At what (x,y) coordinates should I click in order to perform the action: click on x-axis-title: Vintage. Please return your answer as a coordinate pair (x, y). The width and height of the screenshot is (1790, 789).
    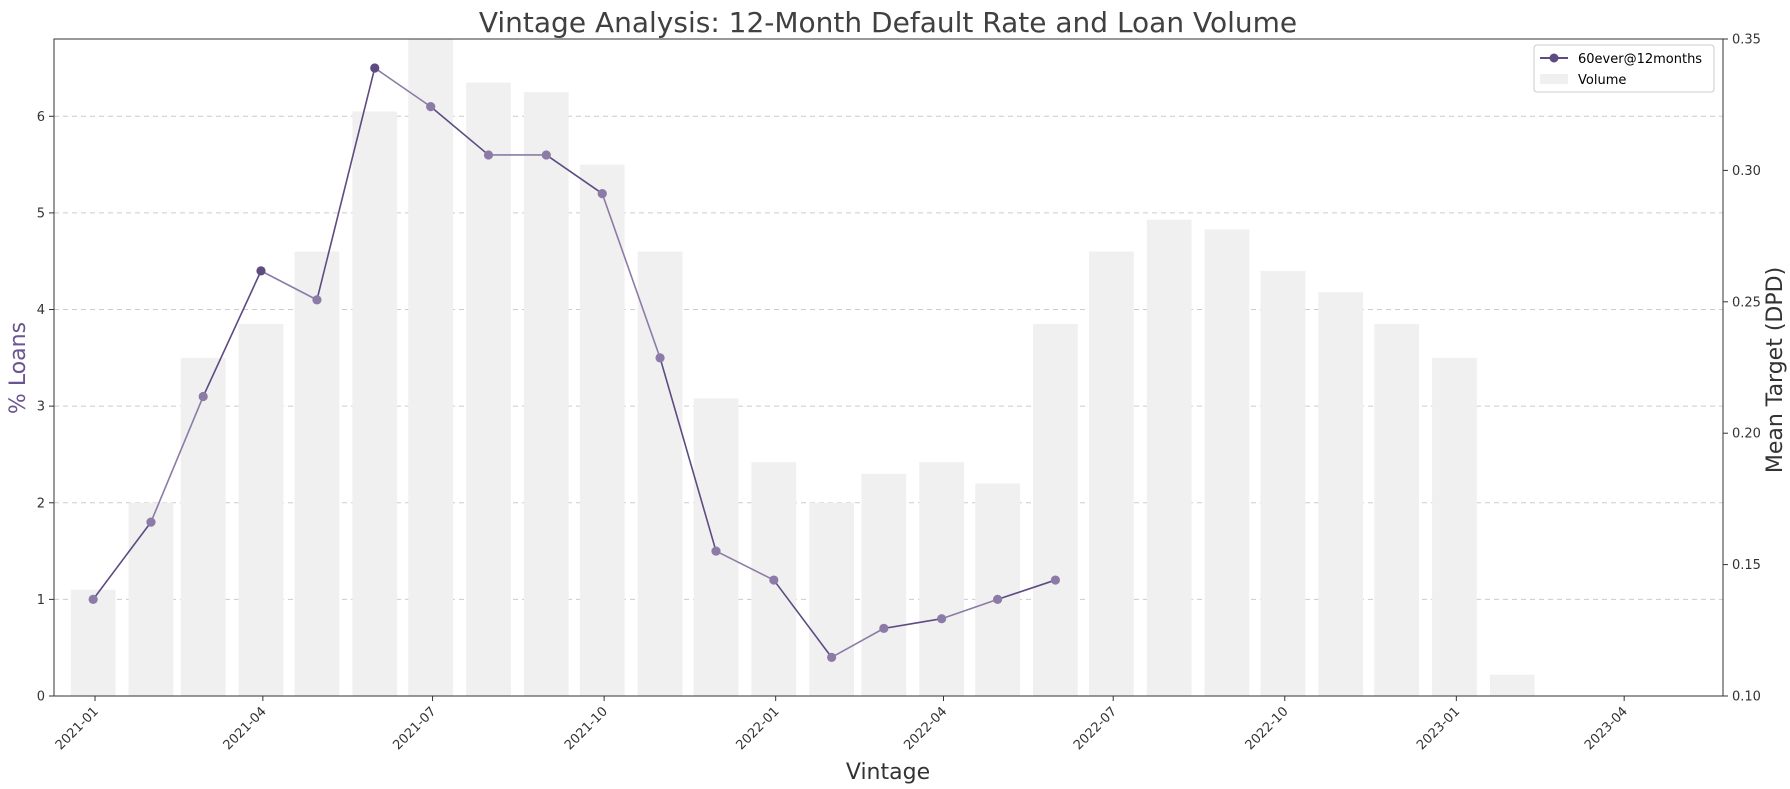
    Looking at the image, I should click on (888, 772).